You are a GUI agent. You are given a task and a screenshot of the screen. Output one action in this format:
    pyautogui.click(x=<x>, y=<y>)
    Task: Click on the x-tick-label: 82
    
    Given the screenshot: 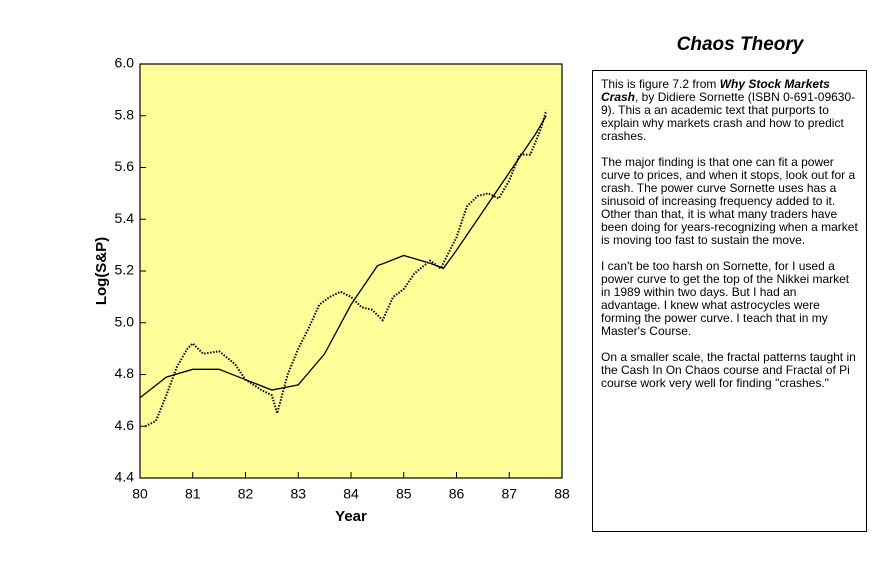 What is the action you would take?
    pyautogui.click(x=246, y=494)
    